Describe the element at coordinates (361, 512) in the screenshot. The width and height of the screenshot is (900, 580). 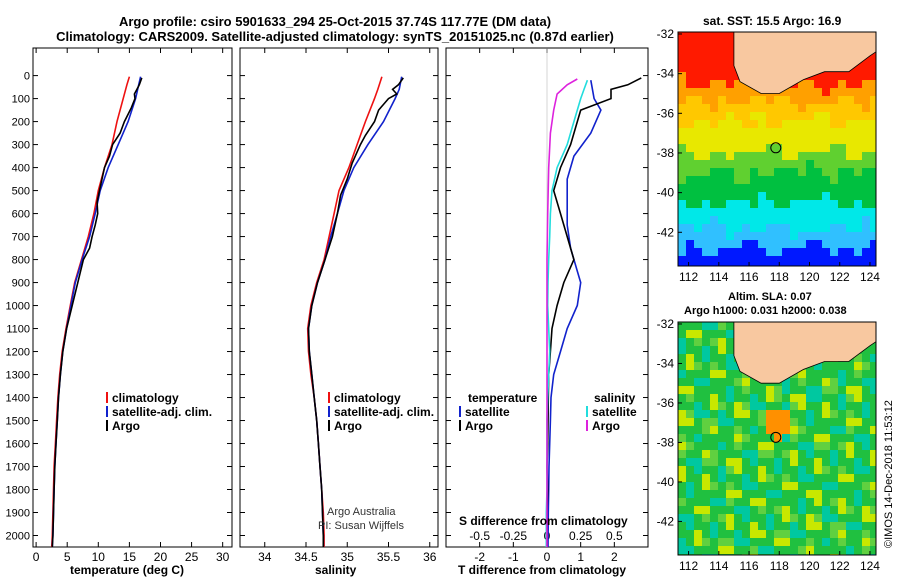
I see `argo-australia-label: Argo Australia` at that location.